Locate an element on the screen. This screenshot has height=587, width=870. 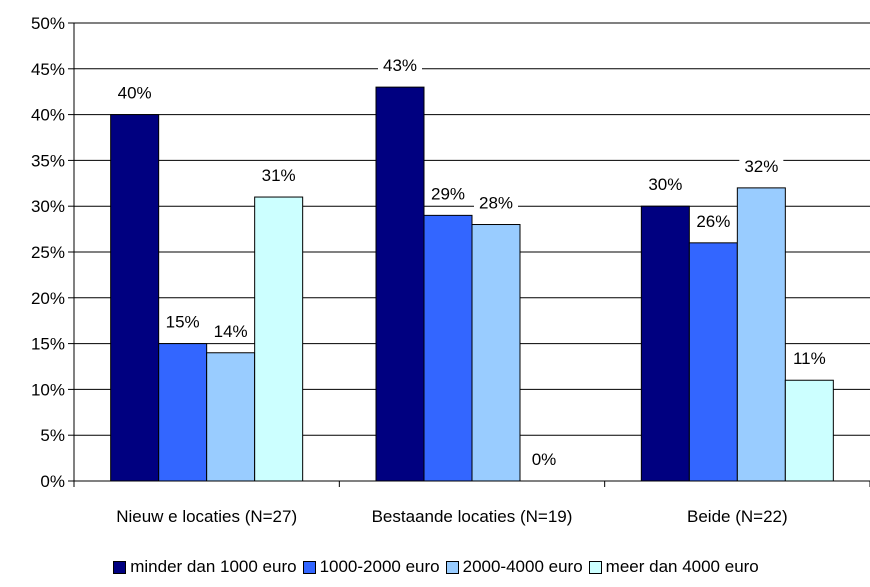
x-category-label: Nieuw e locaties (N=27) is located at coordinates (206, 516).